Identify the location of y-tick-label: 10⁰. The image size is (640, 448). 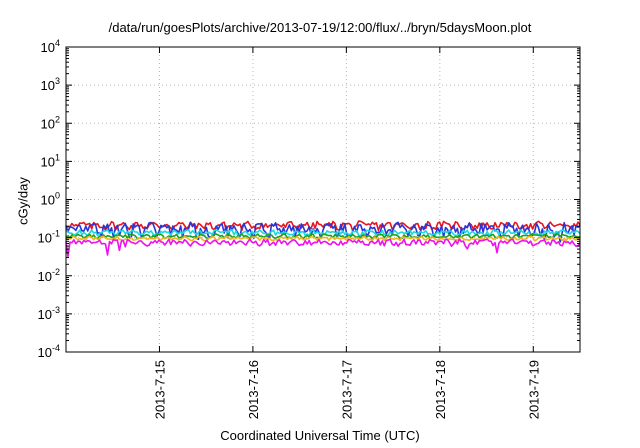
(50, 199).